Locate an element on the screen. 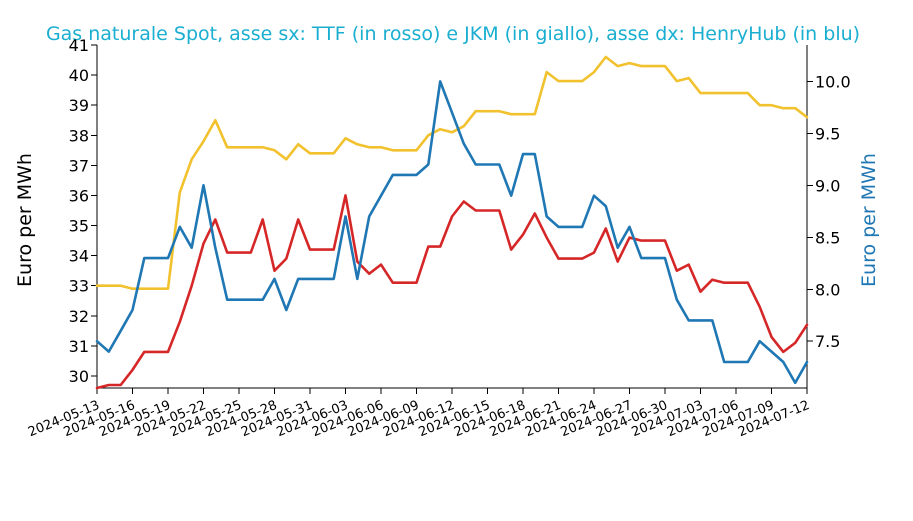 This screenshot has height=521, width=913. y-left-tick-label: 31 is located at coordinates (79, 346).